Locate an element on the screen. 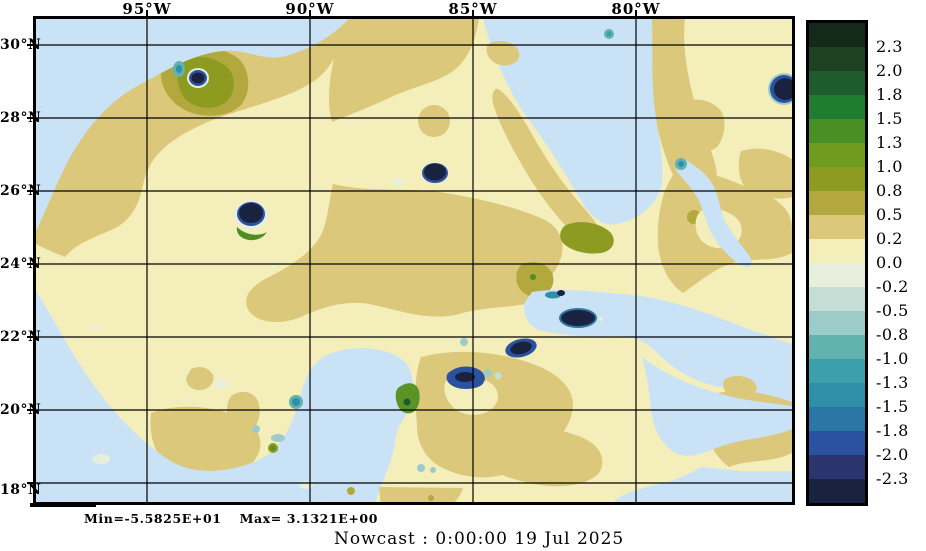 The width and height of the screenshot is (926, 551). colorbar-tick-label: 0.5 is located at coordinates (889, 215).